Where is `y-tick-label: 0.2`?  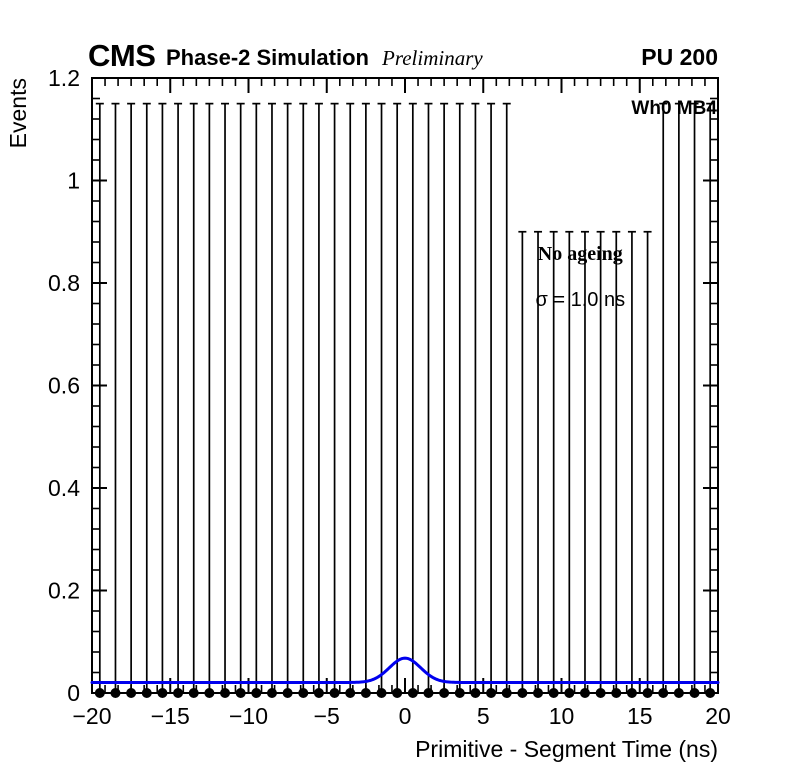 y-tick-label: 0.2 is located at coordinates (64, 591).